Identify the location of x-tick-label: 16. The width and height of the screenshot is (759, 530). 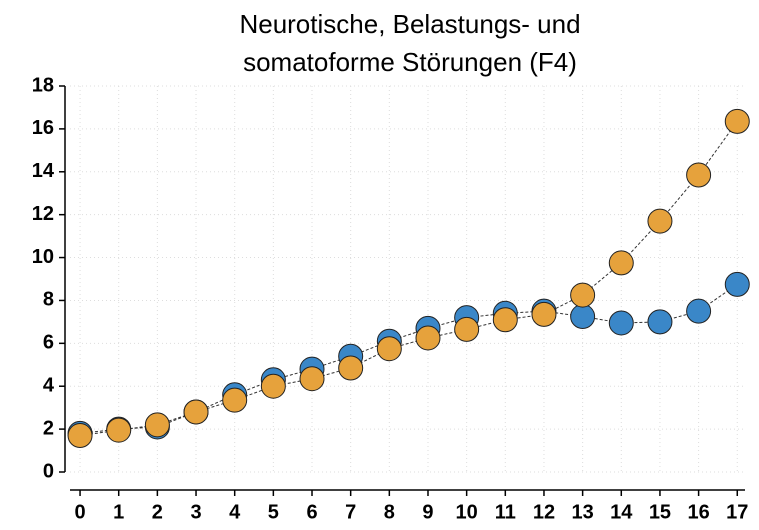
(698, 512).